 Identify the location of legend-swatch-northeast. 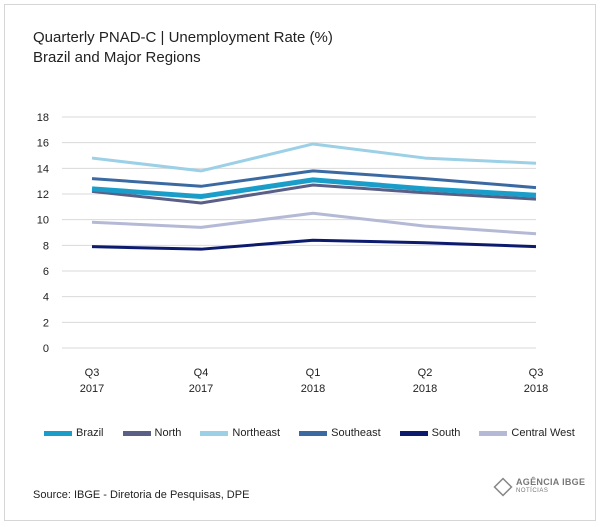
(214, 433).